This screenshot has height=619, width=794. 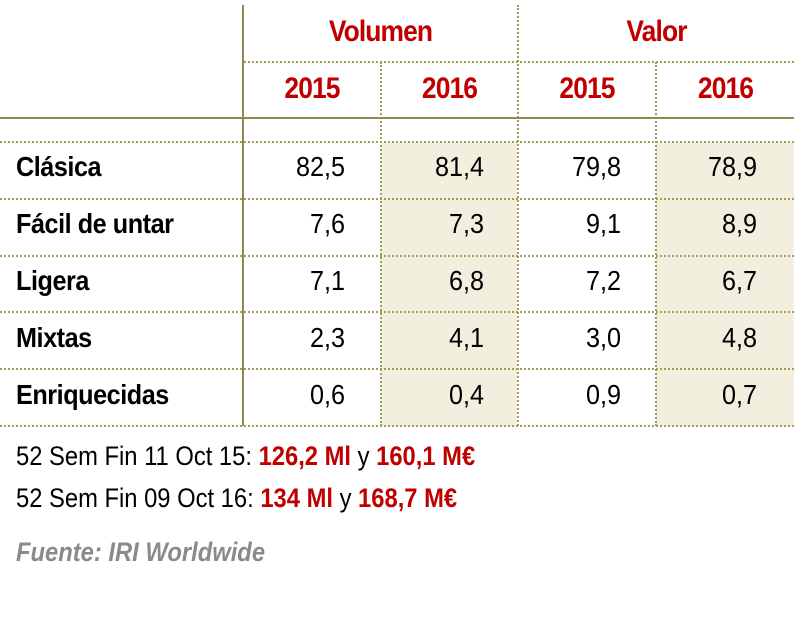 I want to click on source-note: Fuente: IRI Worldwide, so click(x=141, y=552).